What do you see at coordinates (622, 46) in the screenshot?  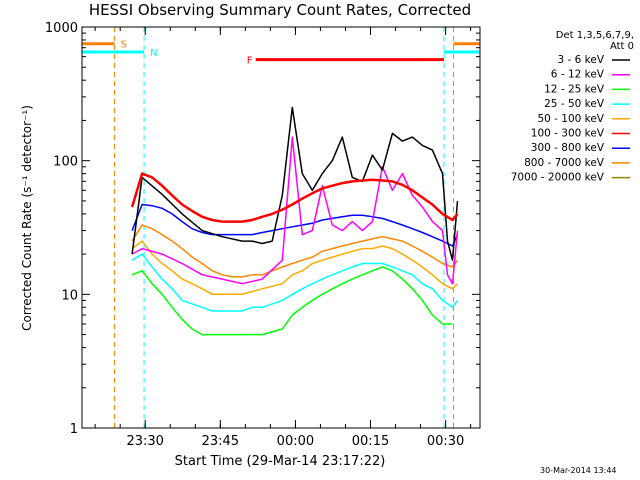 I see `legend-header: Att 0` at bounding box center [622, 46].